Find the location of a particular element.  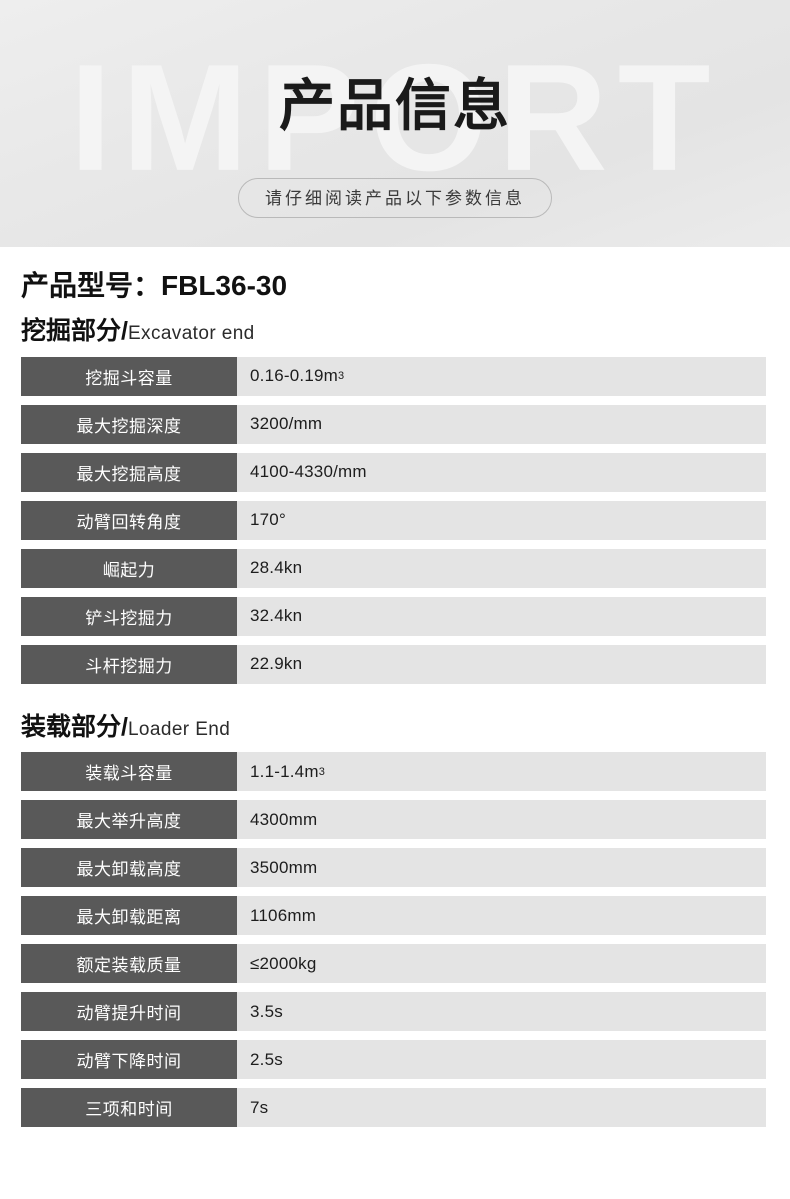

spec-row-value-text: 22.9kn is located at coordinates (276, 664).